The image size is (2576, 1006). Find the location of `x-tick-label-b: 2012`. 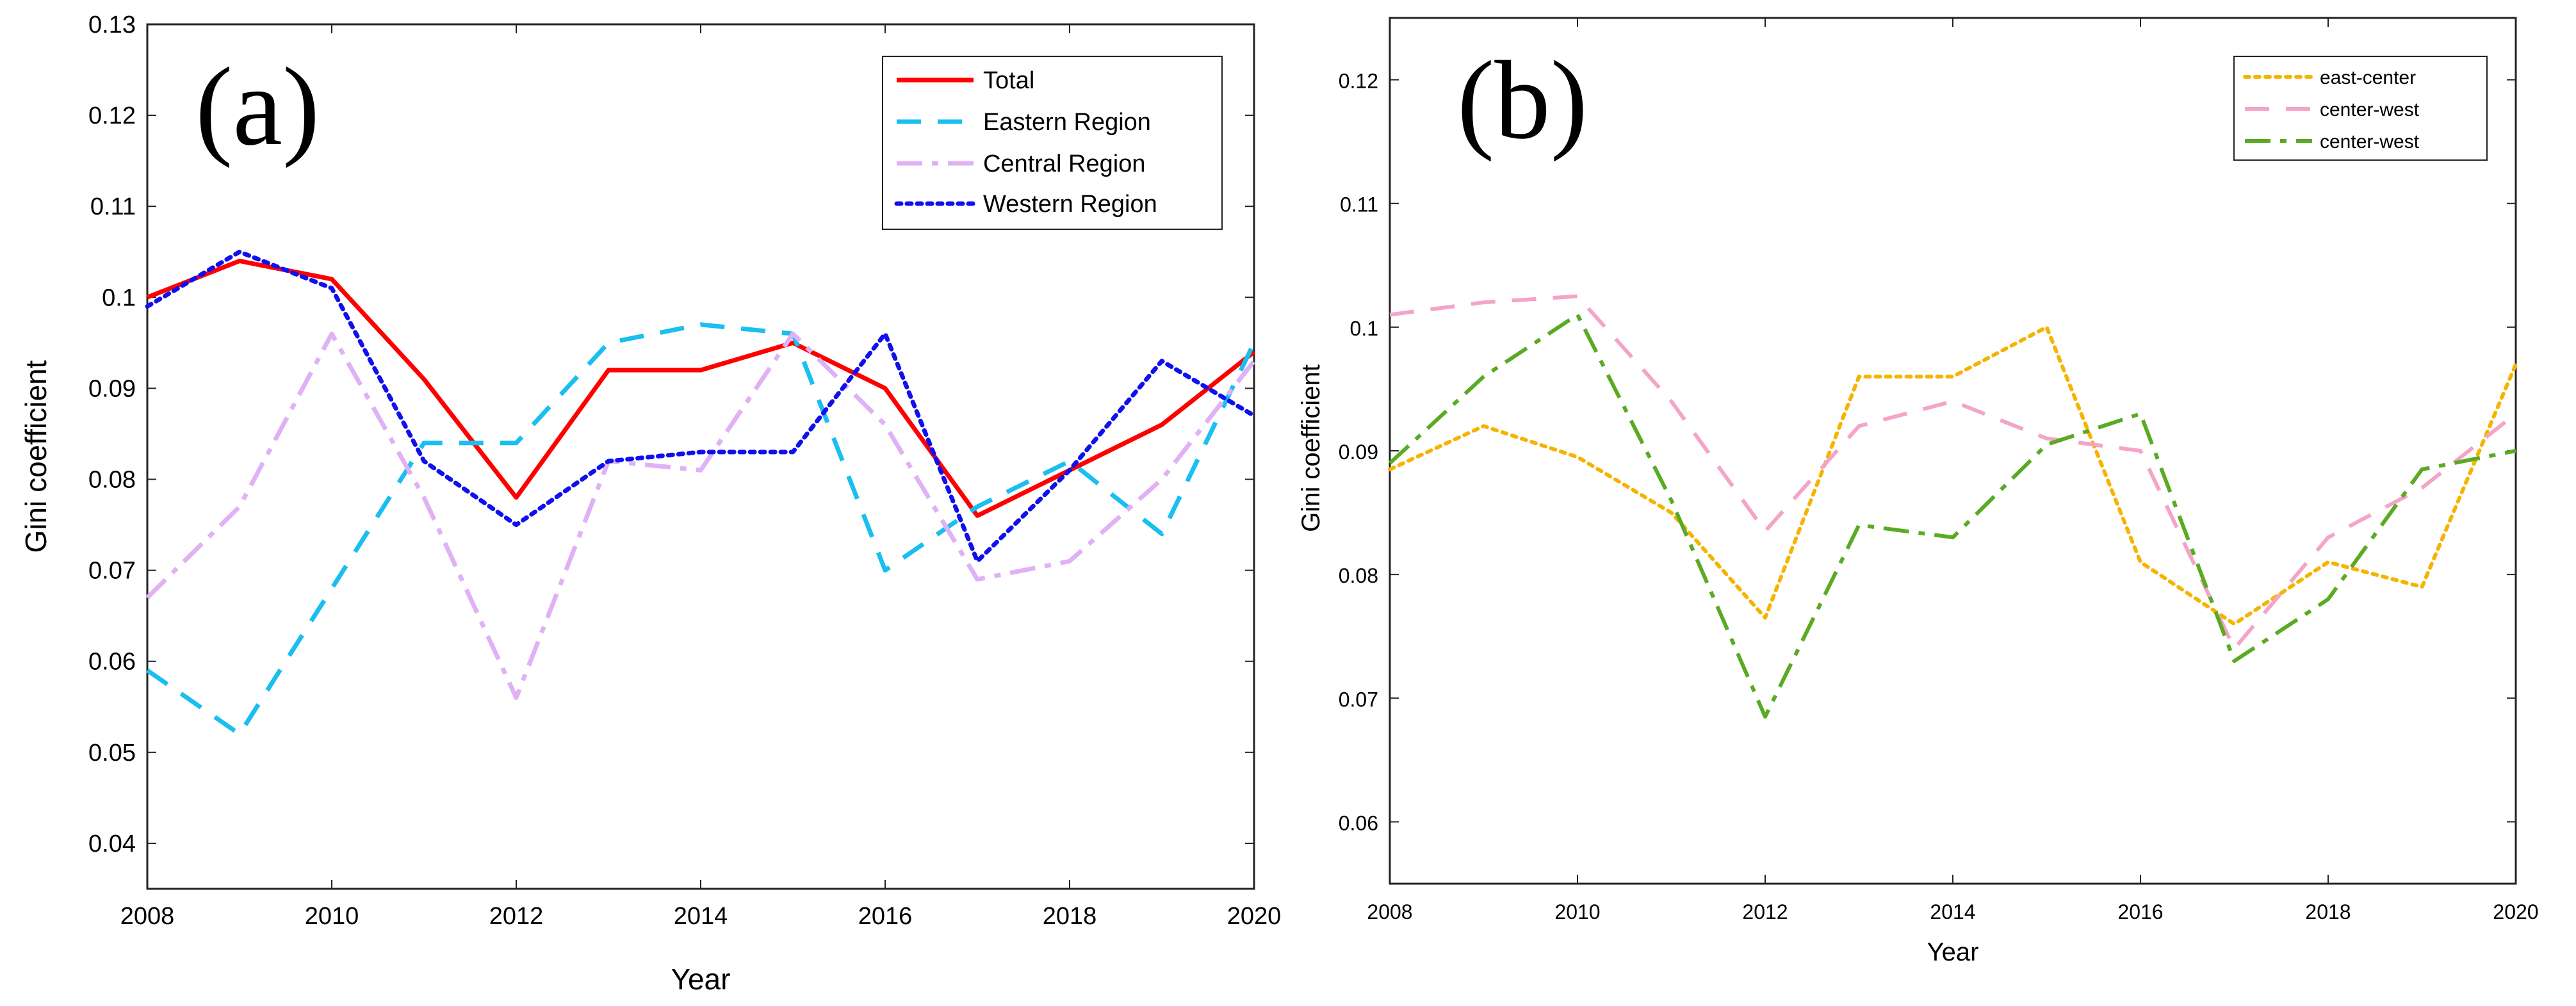

x-tick-label-b: 2012 is located at coordinates (1765, 912).